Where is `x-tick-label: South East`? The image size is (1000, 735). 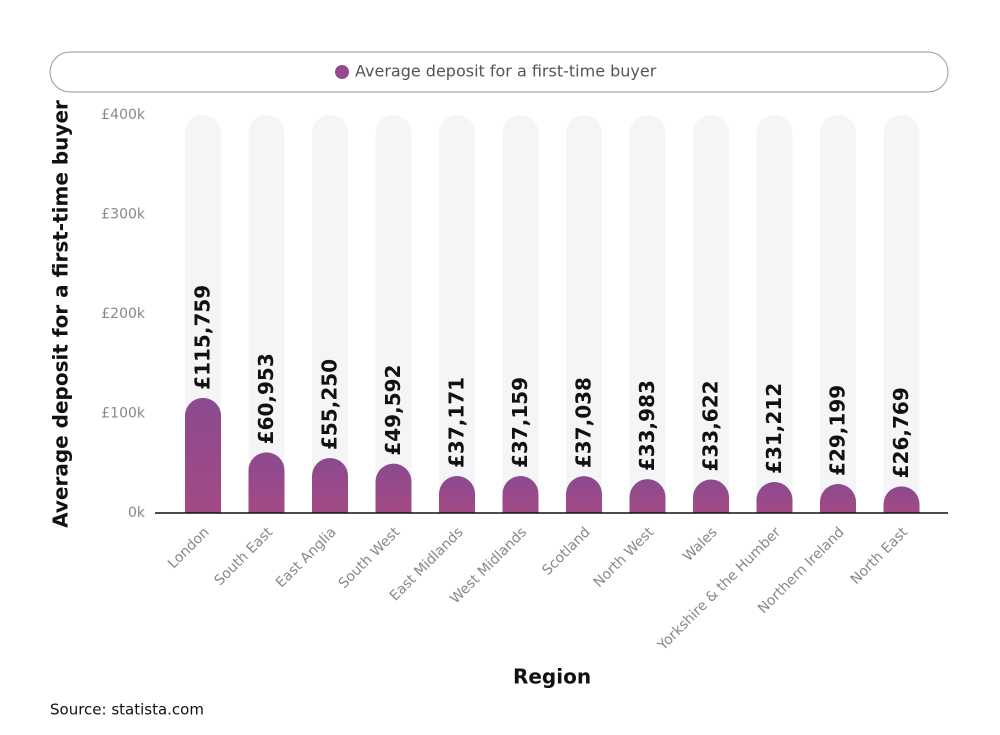 x-tick-label: South East is located at coordinates (244, 556).